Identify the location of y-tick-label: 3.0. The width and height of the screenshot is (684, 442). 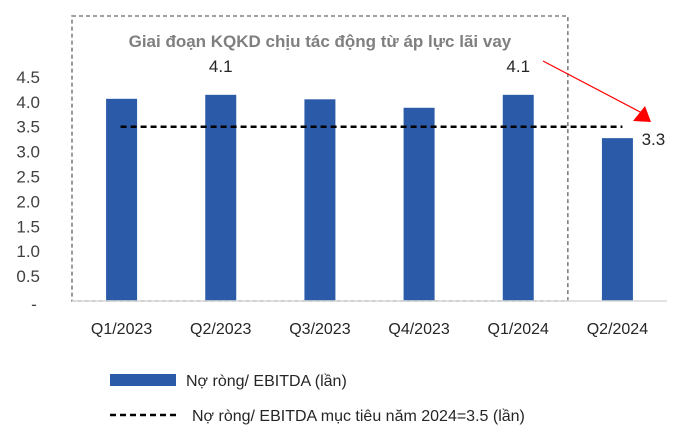
(28, 152).